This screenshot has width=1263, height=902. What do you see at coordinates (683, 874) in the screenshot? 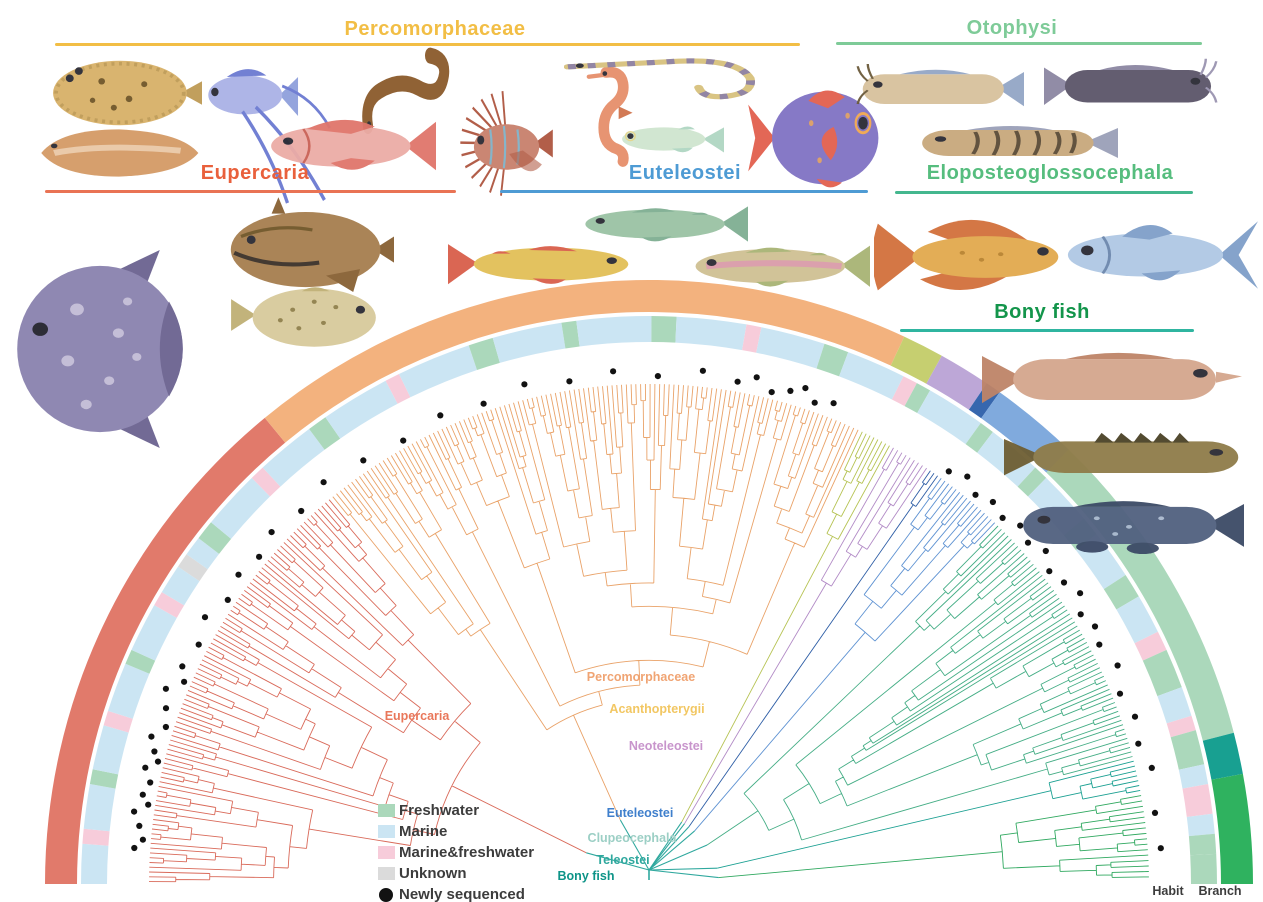
I see `backbone-non-teleostei` at bounding box center [683, 874].